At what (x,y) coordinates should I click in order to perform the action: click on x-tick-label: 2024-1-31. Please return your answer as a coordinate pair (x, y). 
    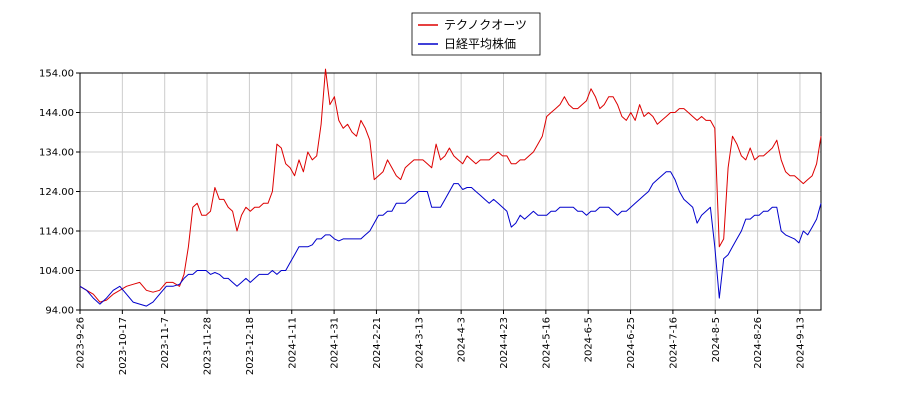
    Looking at the image, I should click on (335, 343).